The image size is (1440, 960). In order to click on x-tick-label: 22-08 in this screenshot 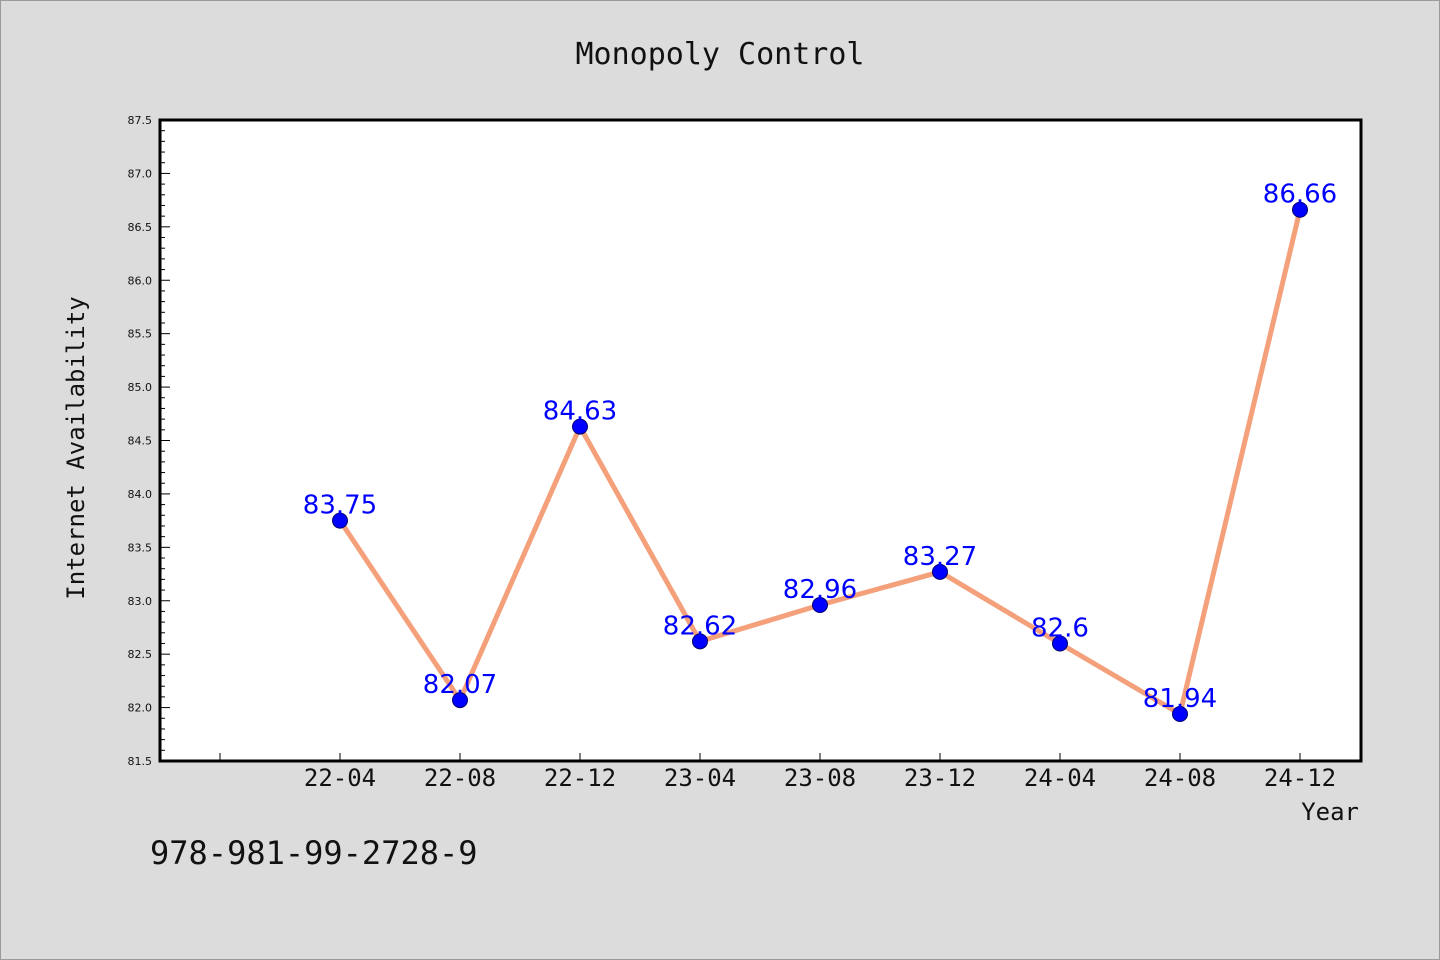, I will do `click(460, 778)`.